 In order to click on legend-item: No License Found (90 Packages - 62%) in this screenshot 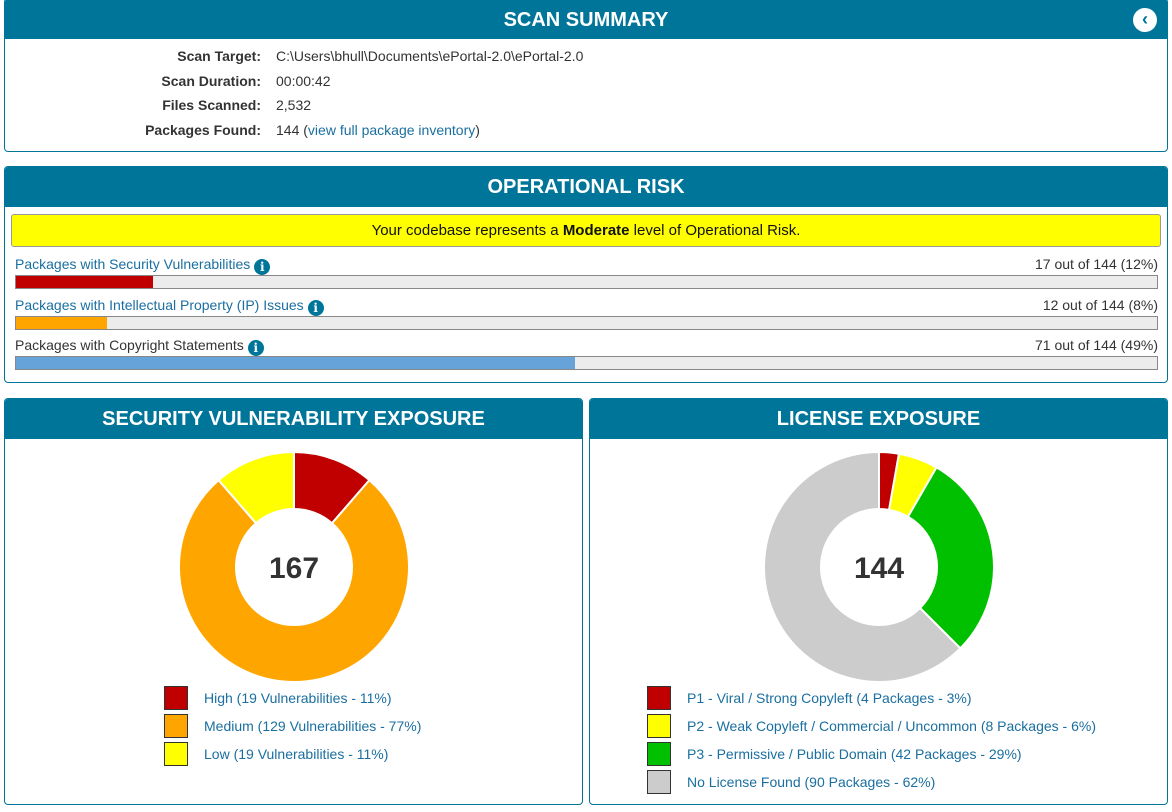, I will do `click(871, 782)`.